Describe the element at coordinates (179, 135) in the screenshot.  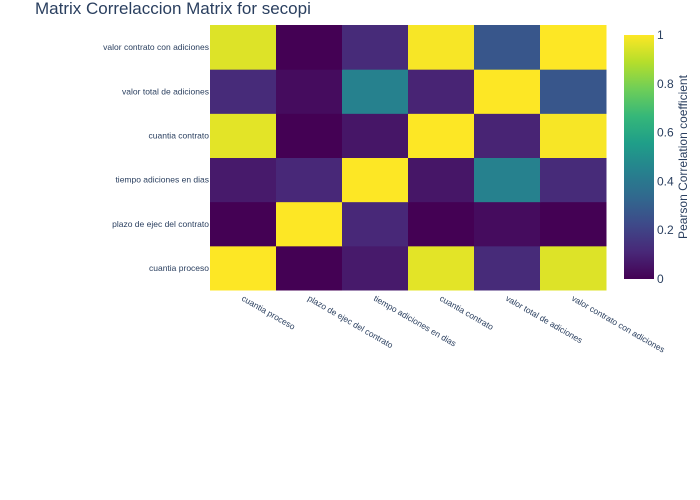
I see `y-tick-label: cuantia contrato` at that location.